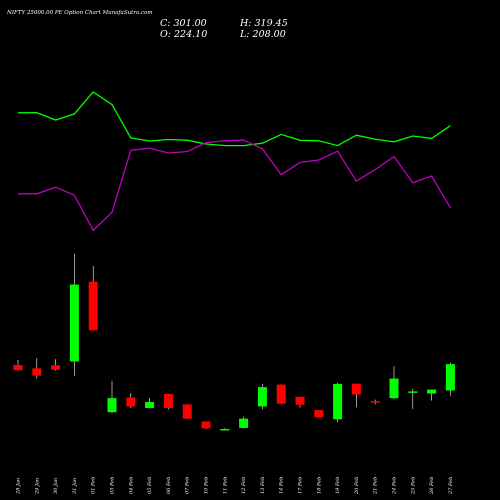  I want to click on x-tick-label: 25 Feb, so click(413, 486).